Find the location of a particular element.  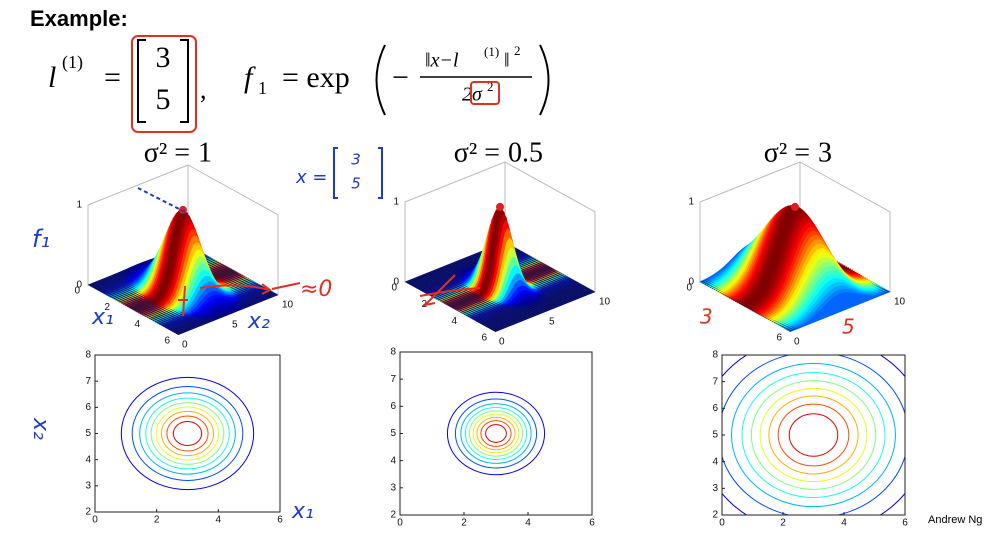

x1-tick-label: 4 is located at coordinates (454, 321).